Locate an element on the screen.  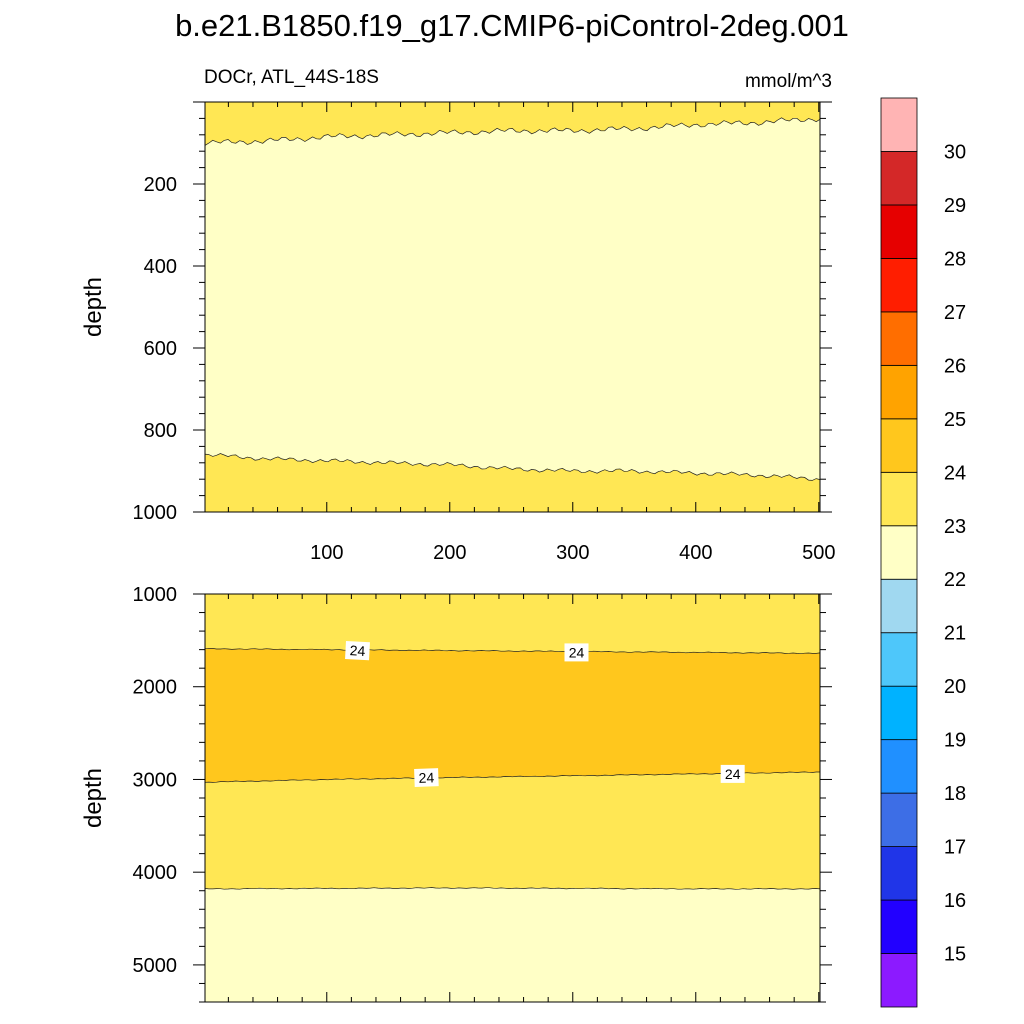
y-tick-label: 400 is located at coordinates (160, 267).